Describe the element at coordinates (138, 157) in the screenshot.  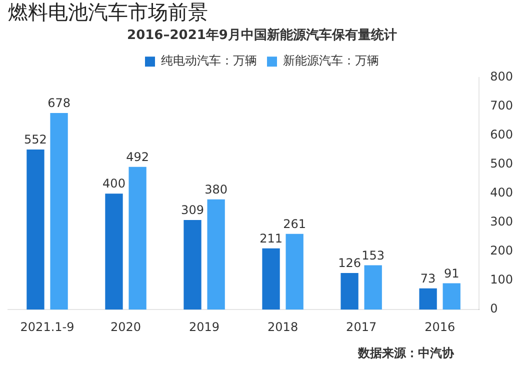
I see `data-label: 492` at that location.